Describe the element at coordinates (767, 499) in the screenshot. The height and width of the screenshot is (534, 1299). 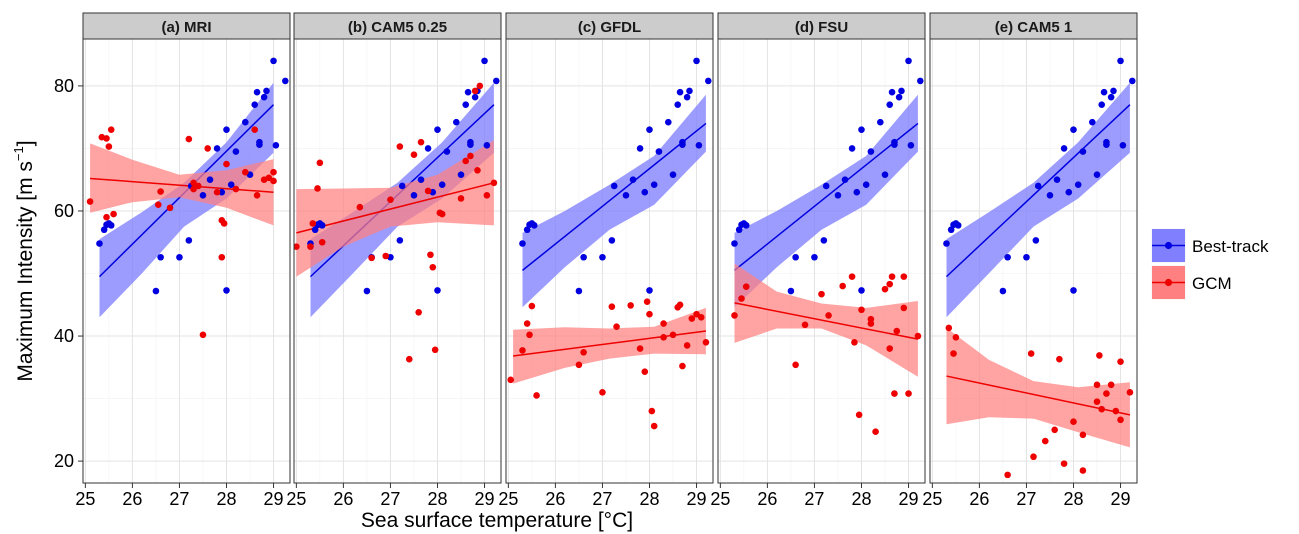
I see `x-tick-label: 26` at that location.